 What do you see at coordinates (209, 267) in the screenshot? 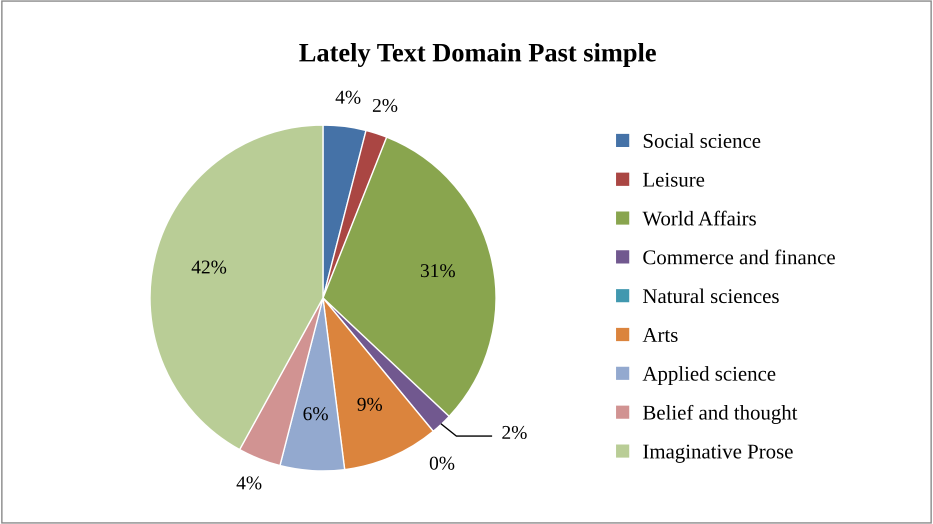
I see `data-label: 42%` at bounding box center [209, 267].